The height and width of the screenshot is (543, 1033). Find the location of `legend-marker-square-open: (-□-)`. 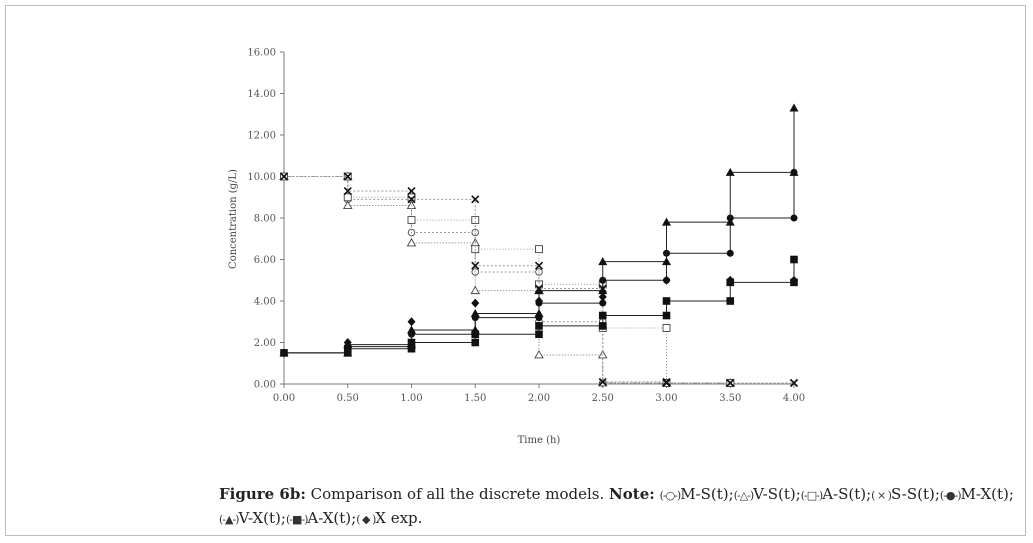

legend-marker-square-open: (-□-) is located at coordinates (811, 495).